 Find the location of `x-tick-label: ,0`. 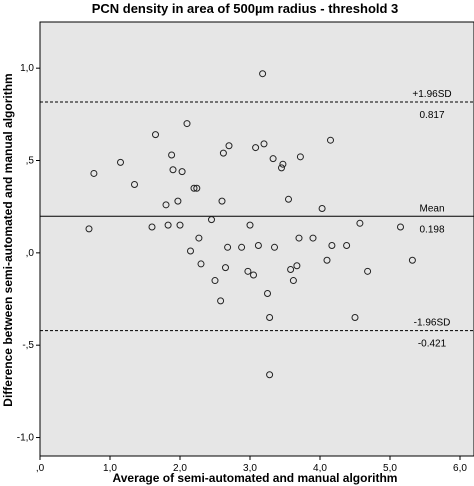

x-tick-label: ,0 is located at coordinates (40, 468).